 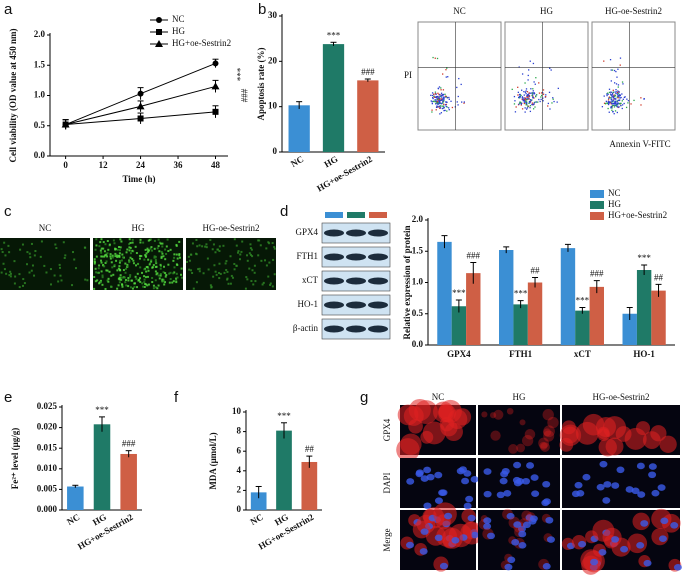 What do you see at coordinates (543, 445) in the screenshot?
I see `red-signal` at bounding box center [543, 445].